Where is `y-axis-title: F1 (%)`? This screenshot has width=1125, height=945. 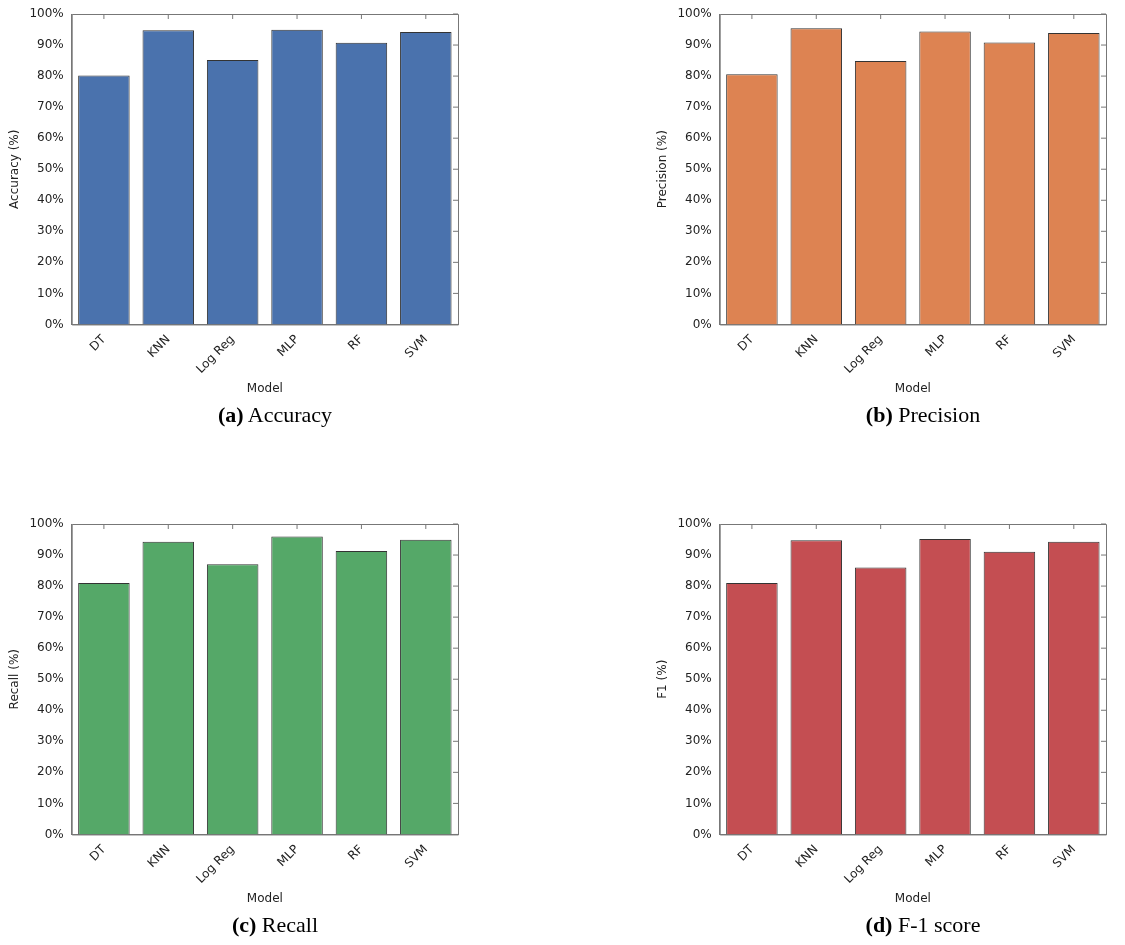 y-axis-title: F1 (%) is located at coordinates (662, 679).